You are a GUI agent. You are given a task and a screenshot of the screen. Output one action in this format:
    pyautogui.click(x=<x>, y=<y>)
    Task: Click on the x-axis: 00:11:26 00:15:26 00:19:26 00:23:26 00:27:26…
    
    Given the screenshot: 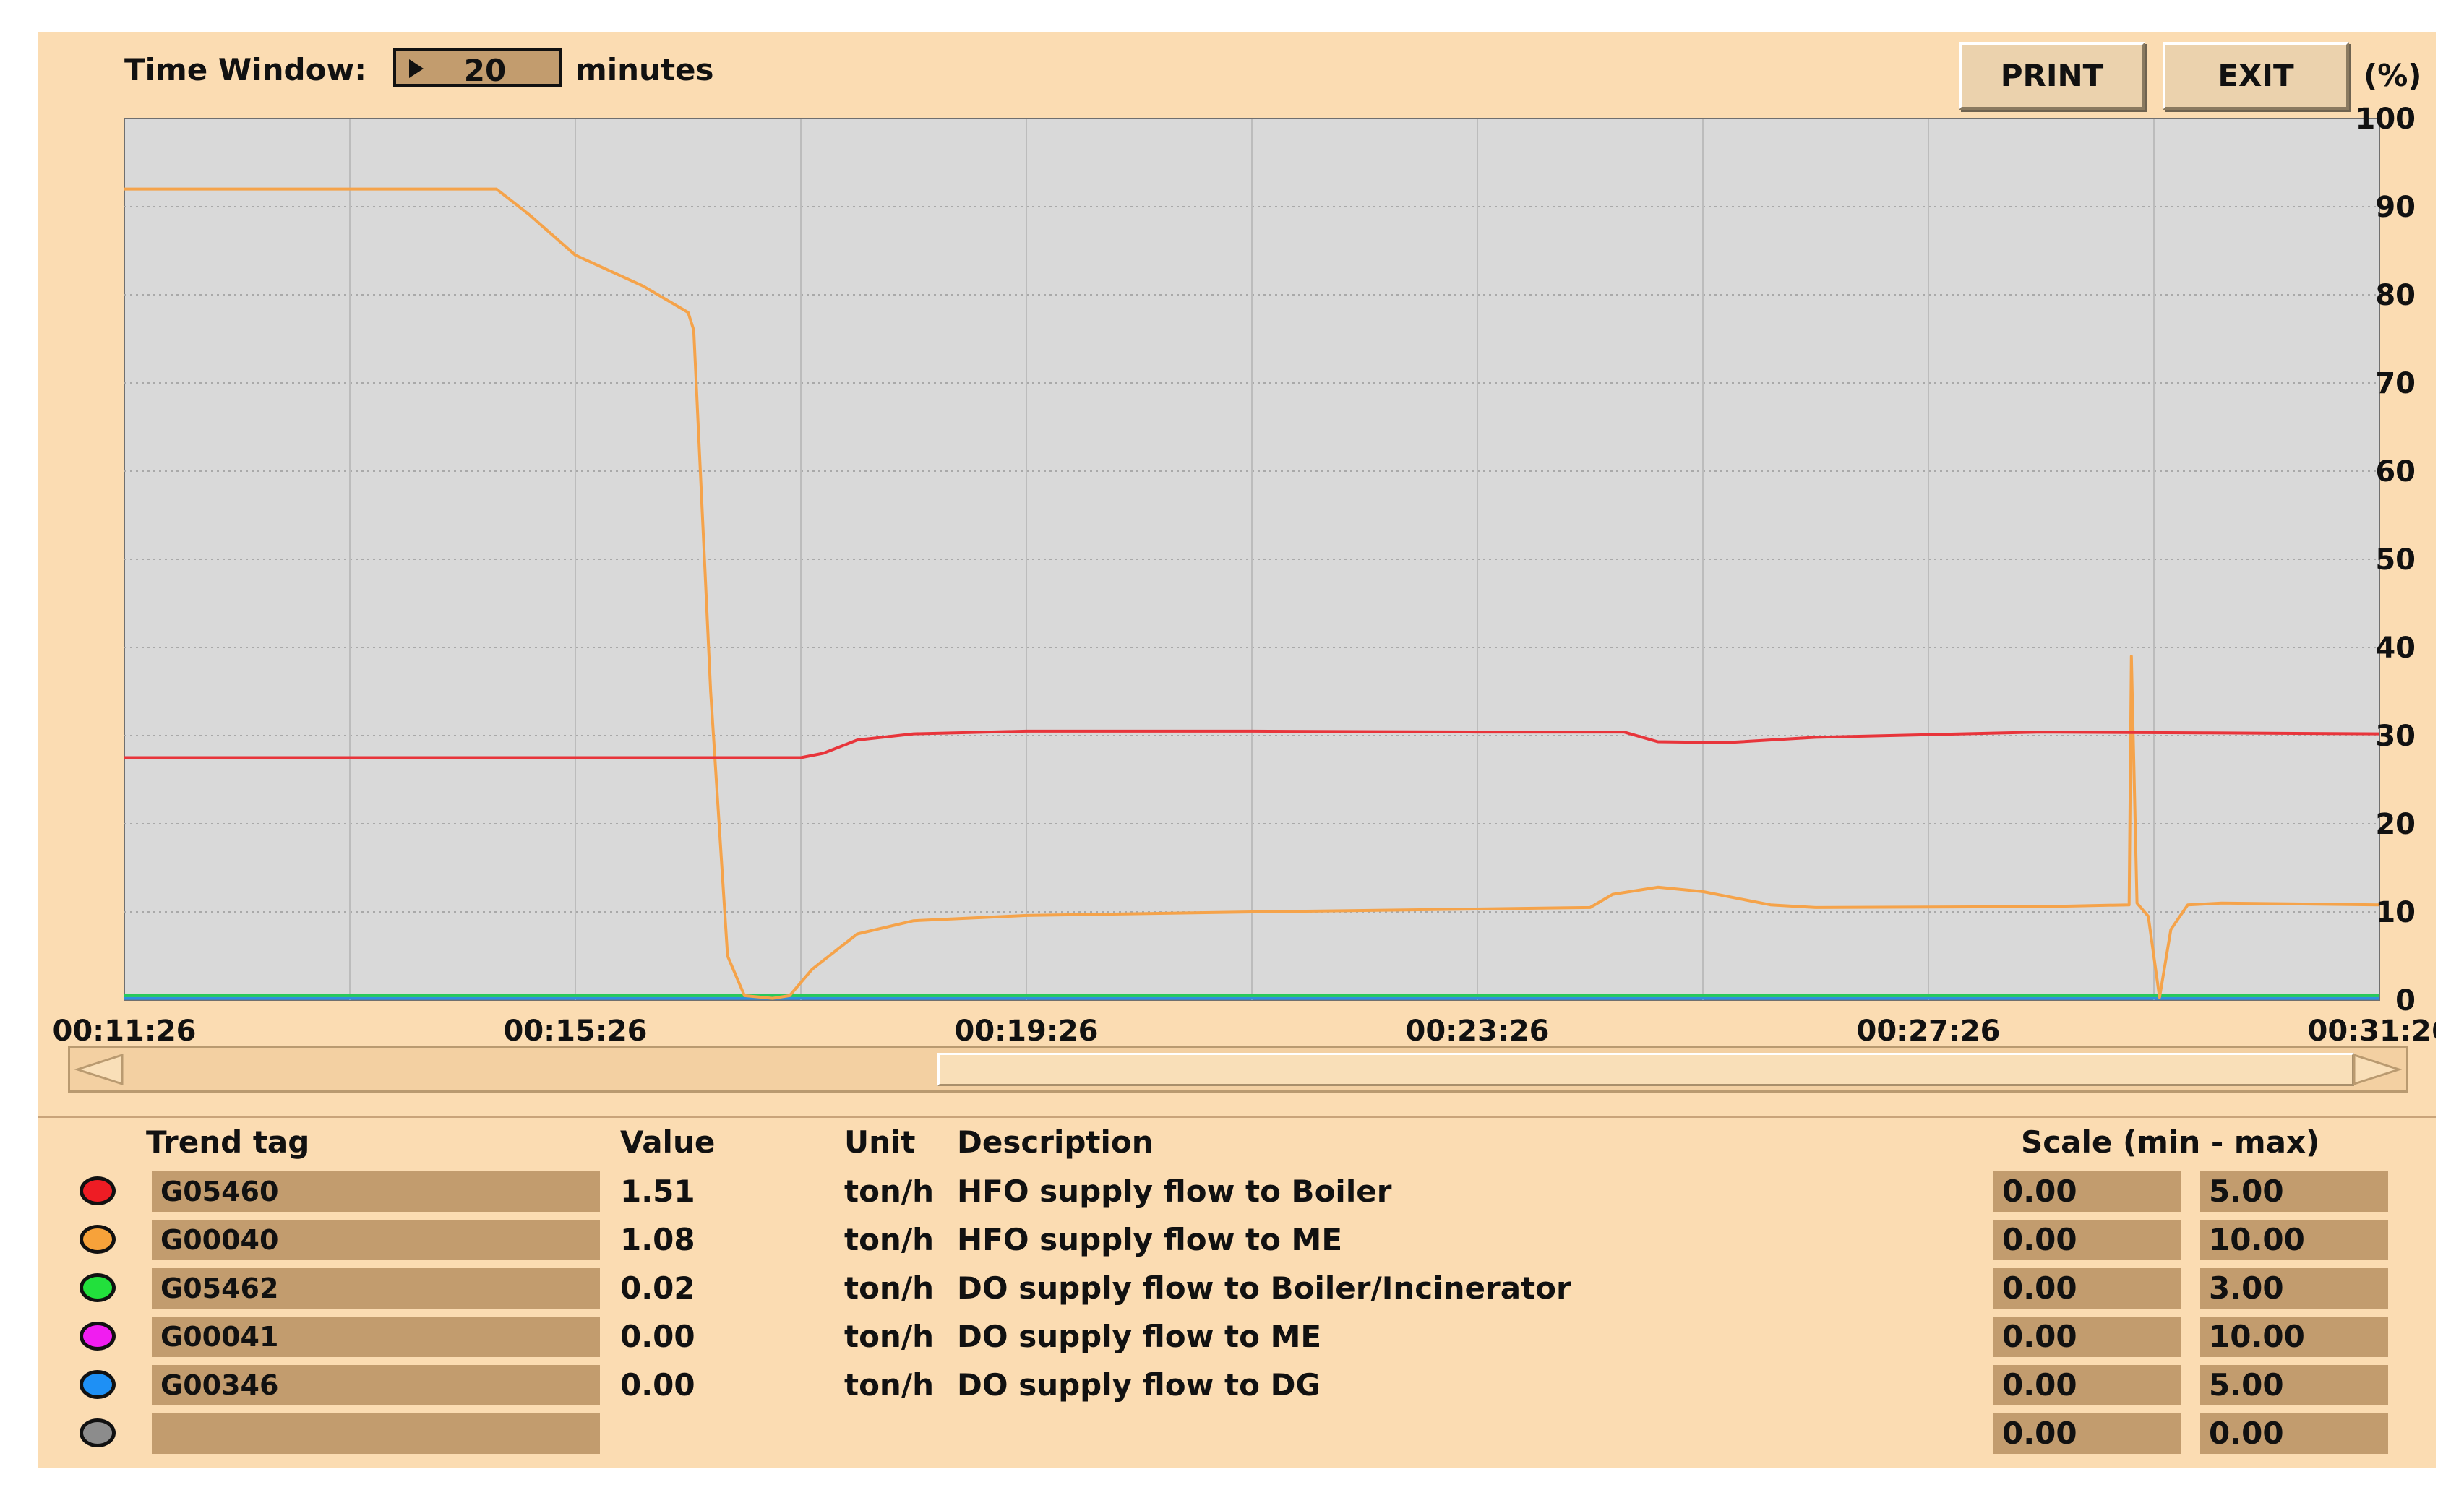 What is the action you would take?
    pyautogui.click(x=1244, y=1029)
    